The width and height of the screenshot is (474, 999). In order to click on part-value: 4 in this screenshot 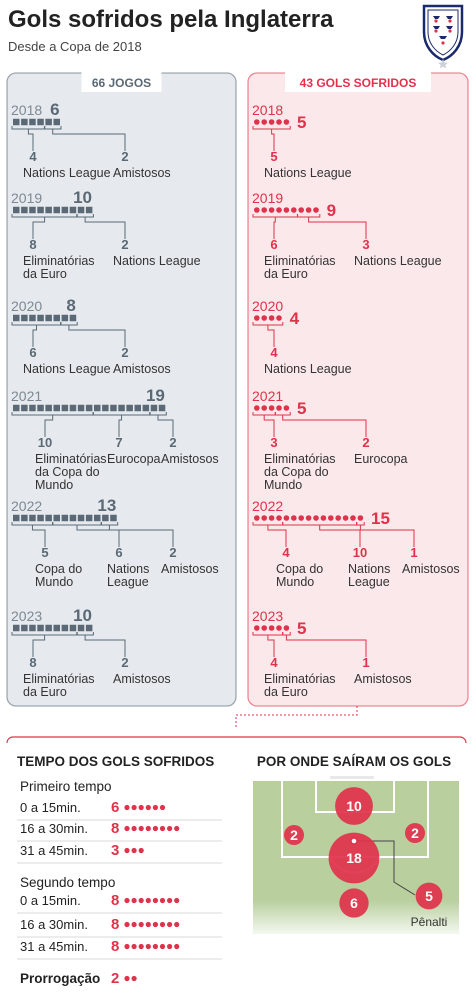, I will do `click(286, 552)`.